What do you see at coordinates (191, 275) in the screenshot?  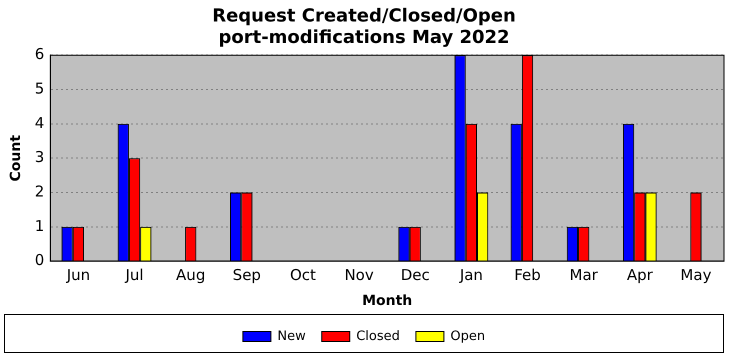 I see `x-tick-label: Aug` at bounding box center [191, 275].